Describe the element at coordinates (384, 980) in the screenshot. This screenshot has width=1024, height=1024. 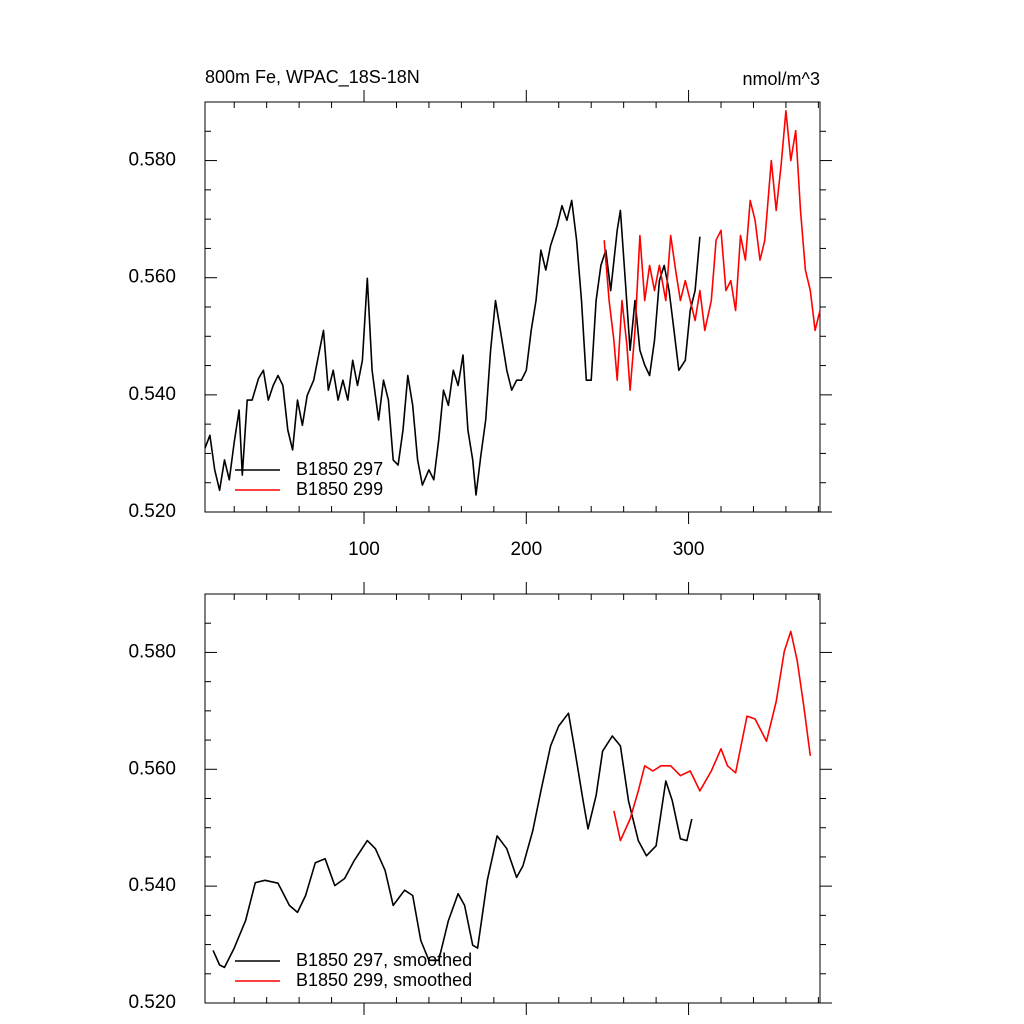
I see `legend-label: B1850 299, smoothed` at that location.